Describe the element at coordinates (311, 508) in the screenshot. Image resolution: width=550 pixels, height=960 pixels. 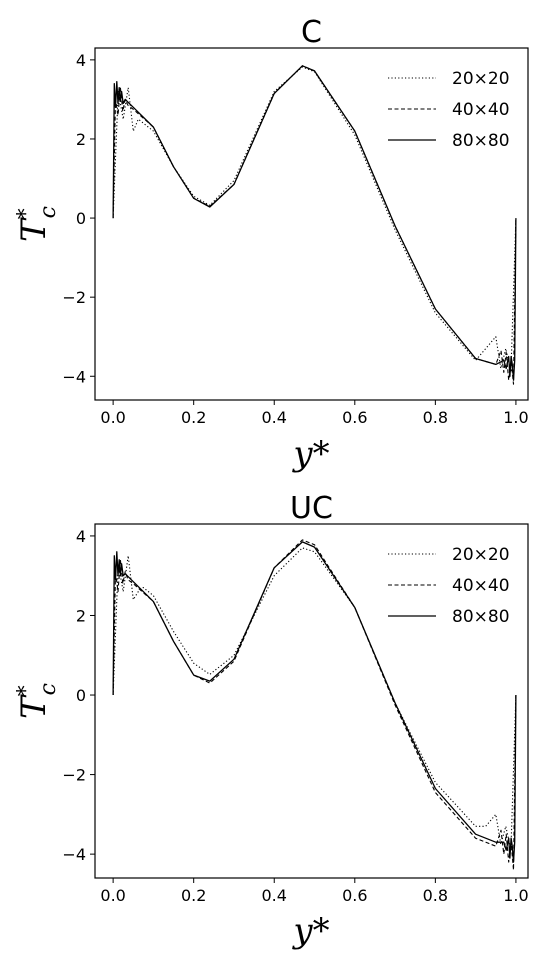
I see `chart-title: UC` at that location.